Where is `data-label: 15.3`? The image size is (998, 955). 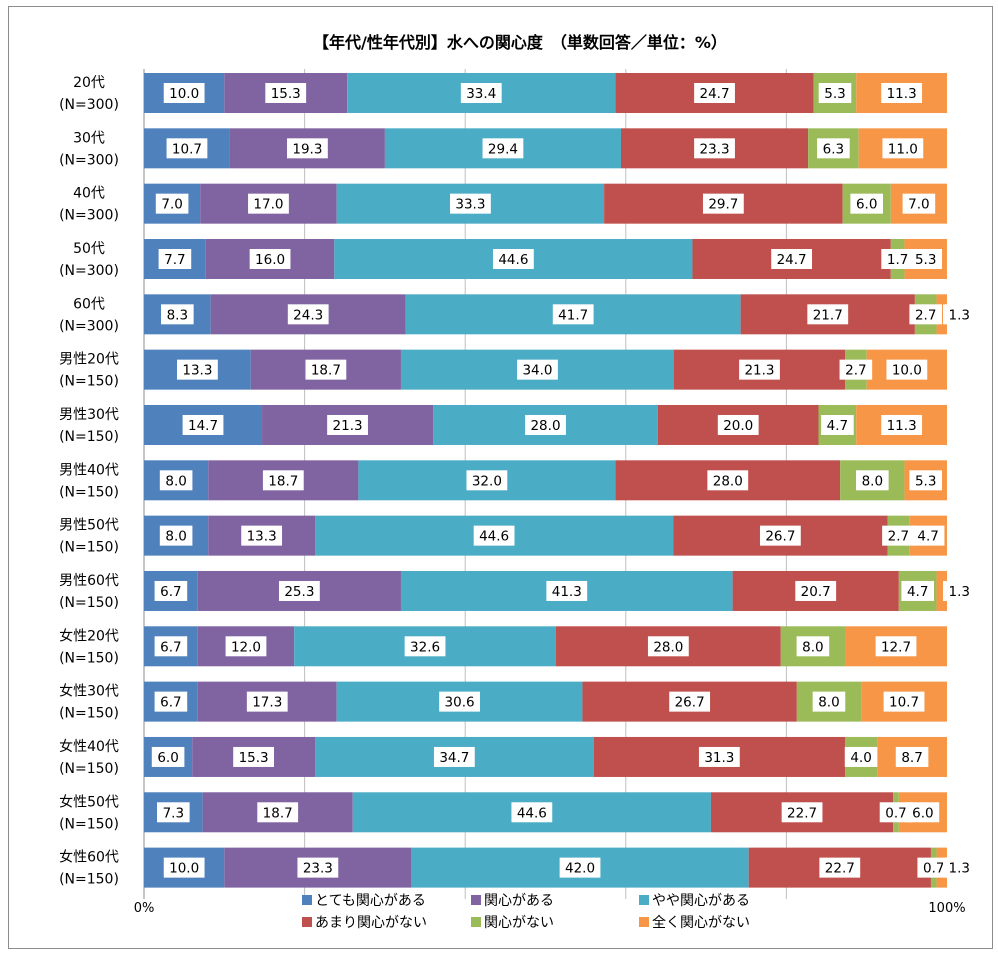
data-label: 15.3 is located at coordinates (286, 94).